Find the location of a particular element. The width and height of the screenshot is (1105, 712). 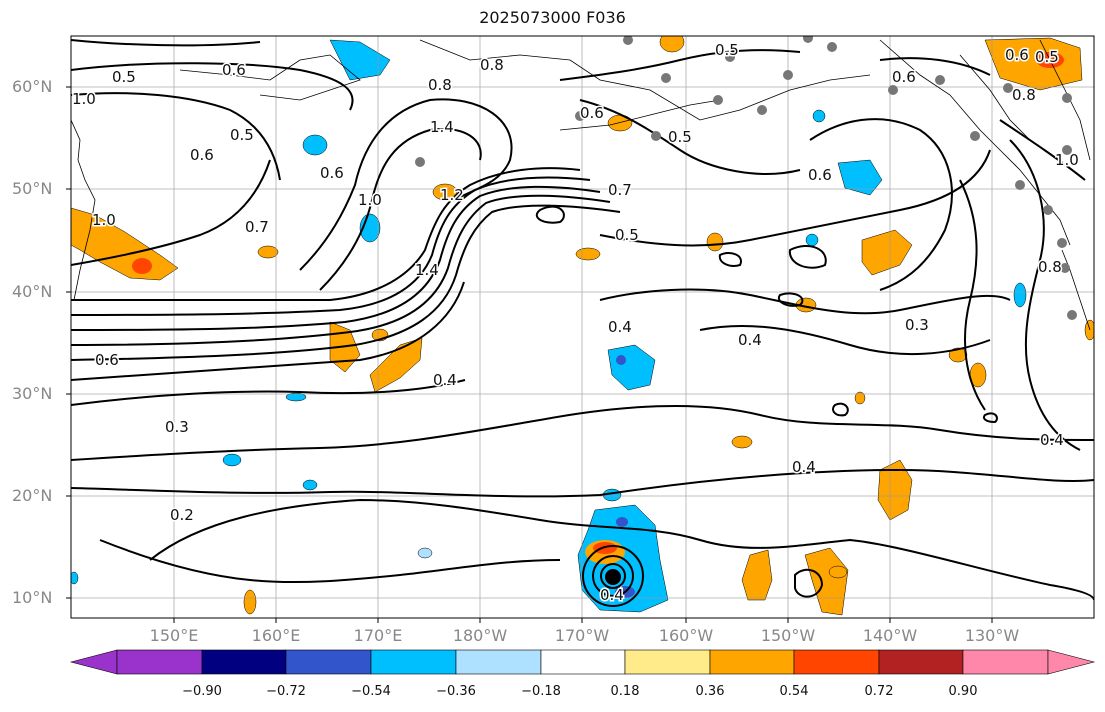

colorbar-tick: −0.36 is located at coordinates (456, 691).